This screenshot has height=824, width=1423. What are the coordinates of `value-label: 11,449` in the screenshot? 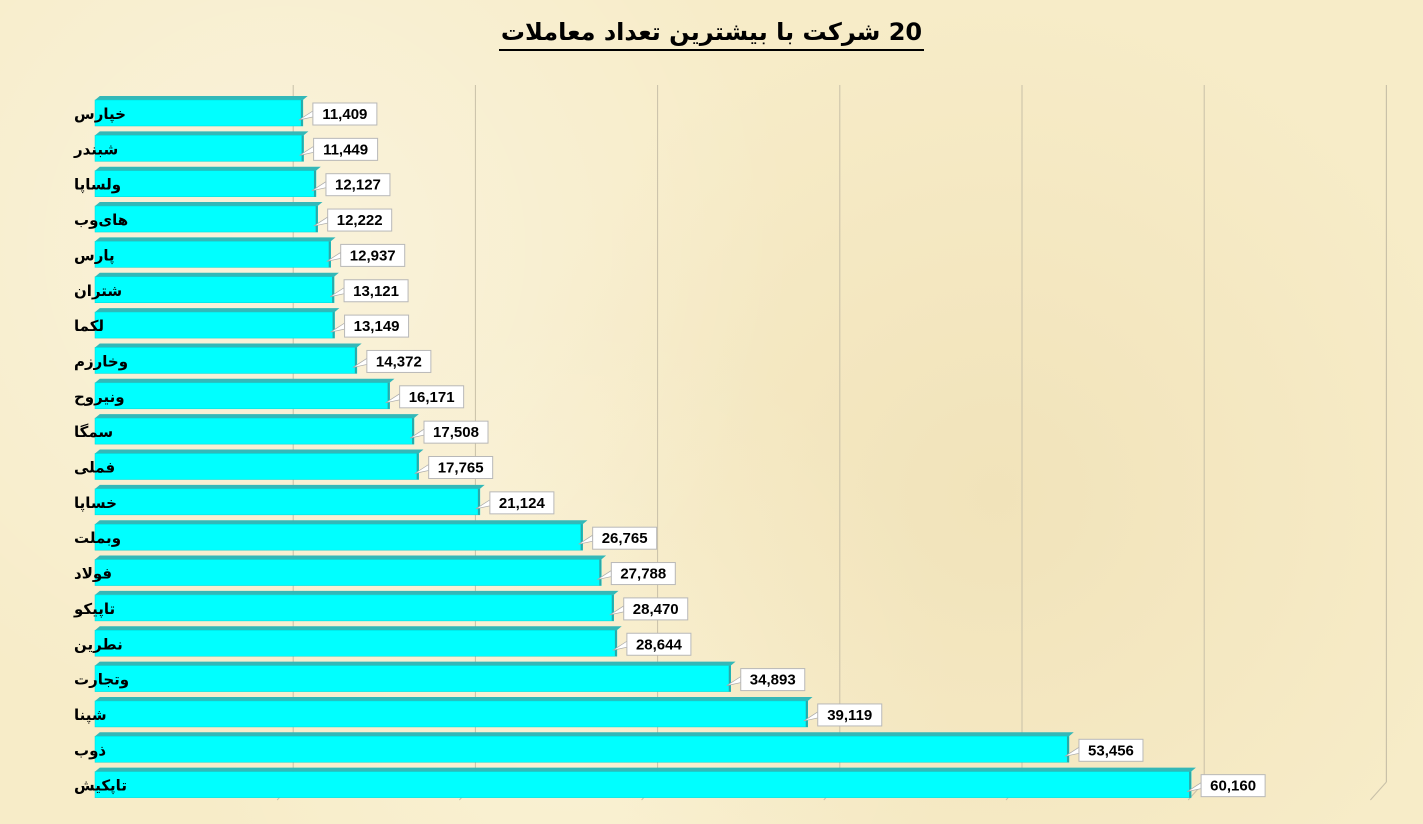 It's located at (345, 149).